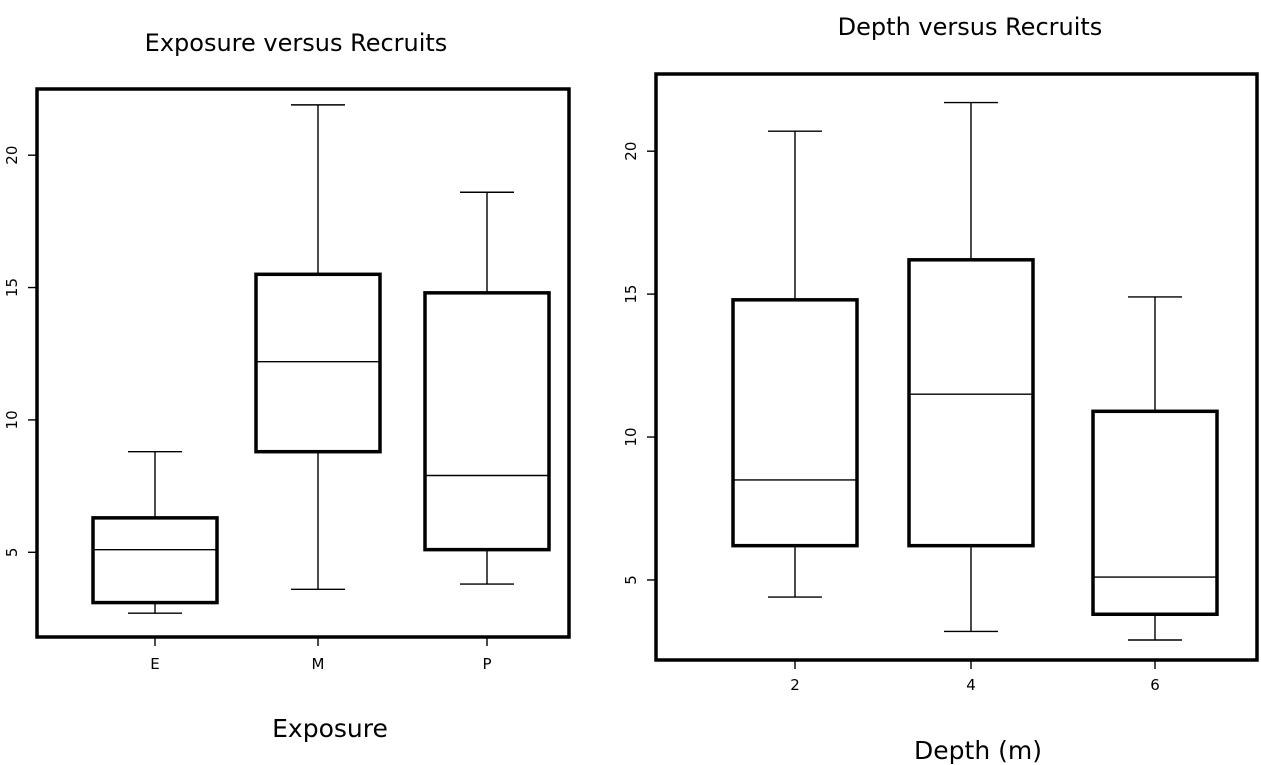 This screenshot has height=765, width=1261. Describe the element at coordinates (971, 685) in the screenshot. I see `x-tick-label: 4` at that location.